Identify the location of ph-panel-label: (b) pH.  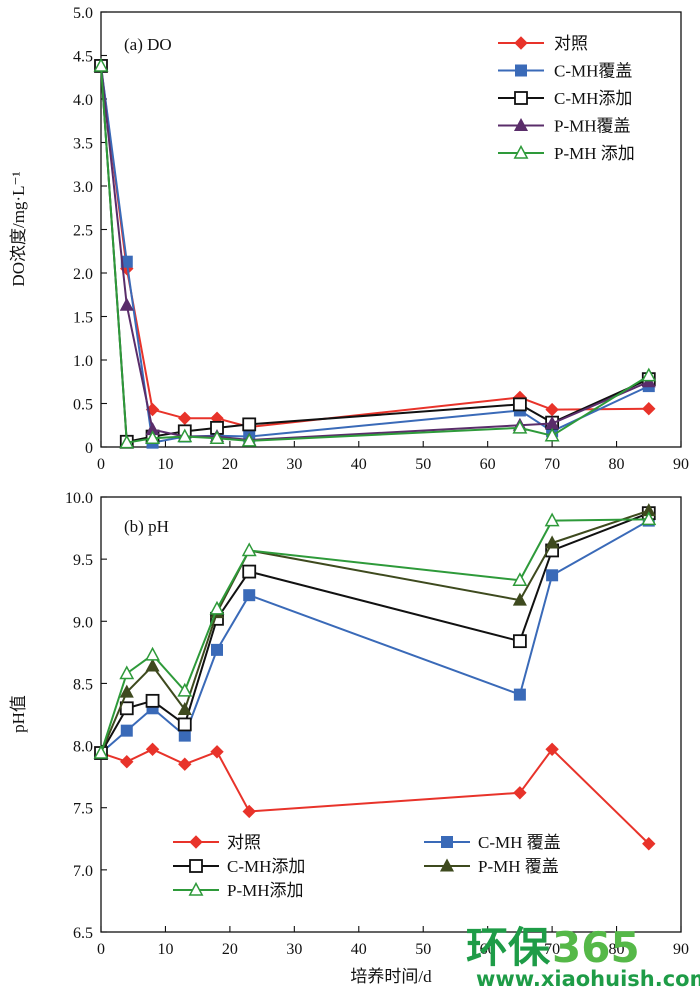
(146, 526).